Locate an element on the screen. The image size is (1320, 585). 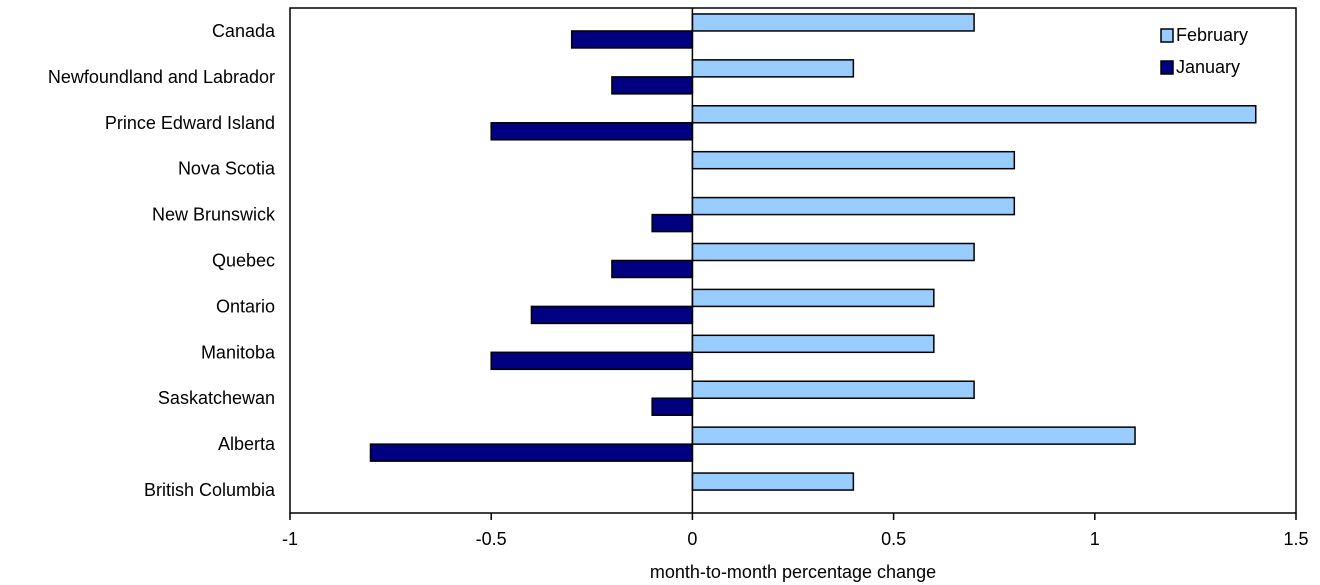
legend-label-february: February is located at coordinates (1212, 35).